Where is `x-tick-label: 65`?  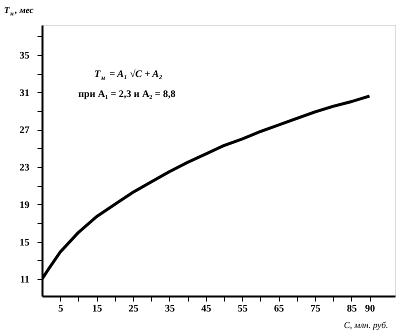 x-tick-label: 65 is located at coordinates (279, 309).